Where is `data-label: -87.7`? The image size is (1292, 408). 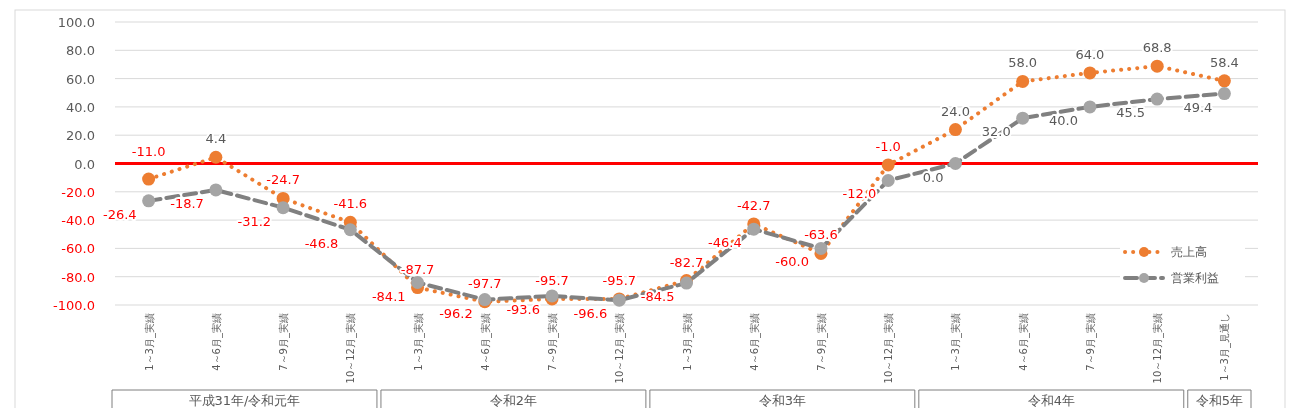
data-label: -87.7 is located at coordinates (417, 269).